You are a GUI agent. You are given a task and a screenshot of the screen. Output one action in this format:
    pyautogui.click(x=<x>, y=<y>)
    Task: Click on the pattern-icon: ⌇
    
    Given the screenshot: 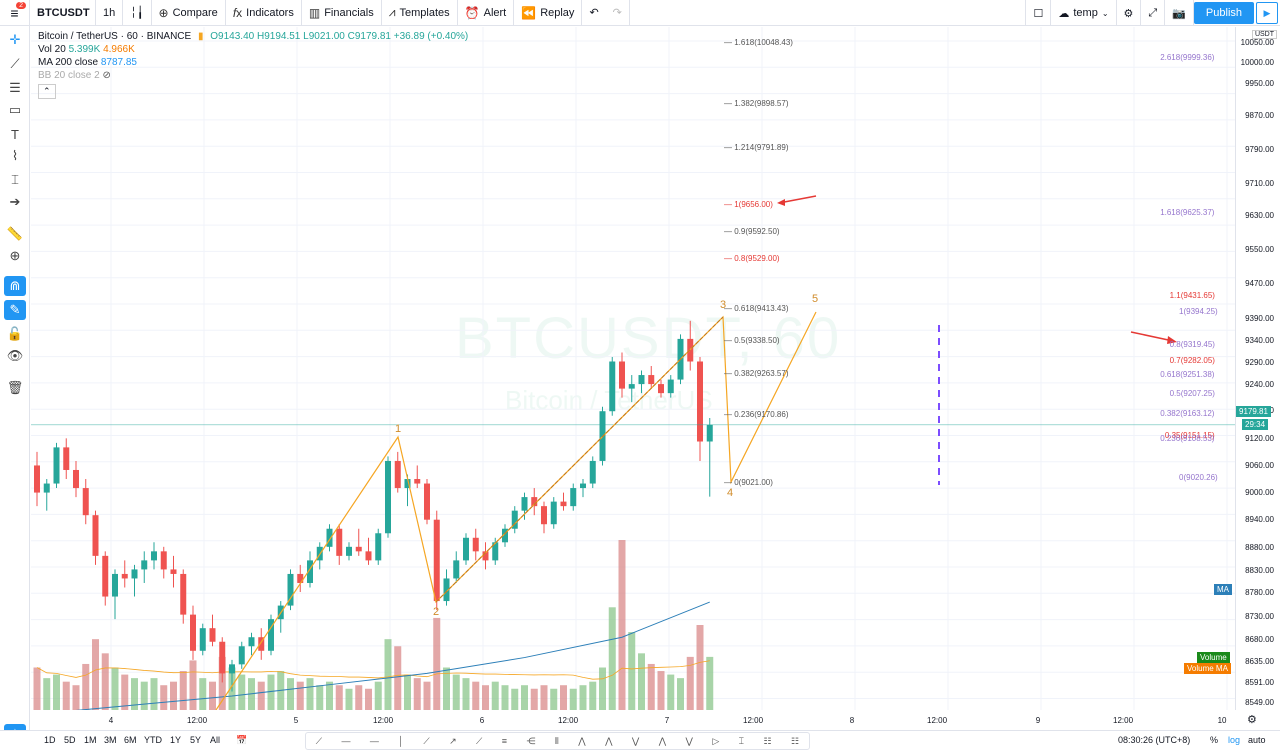 What is the action you would take?
    pyautogui.click(x=15, y=155)
    